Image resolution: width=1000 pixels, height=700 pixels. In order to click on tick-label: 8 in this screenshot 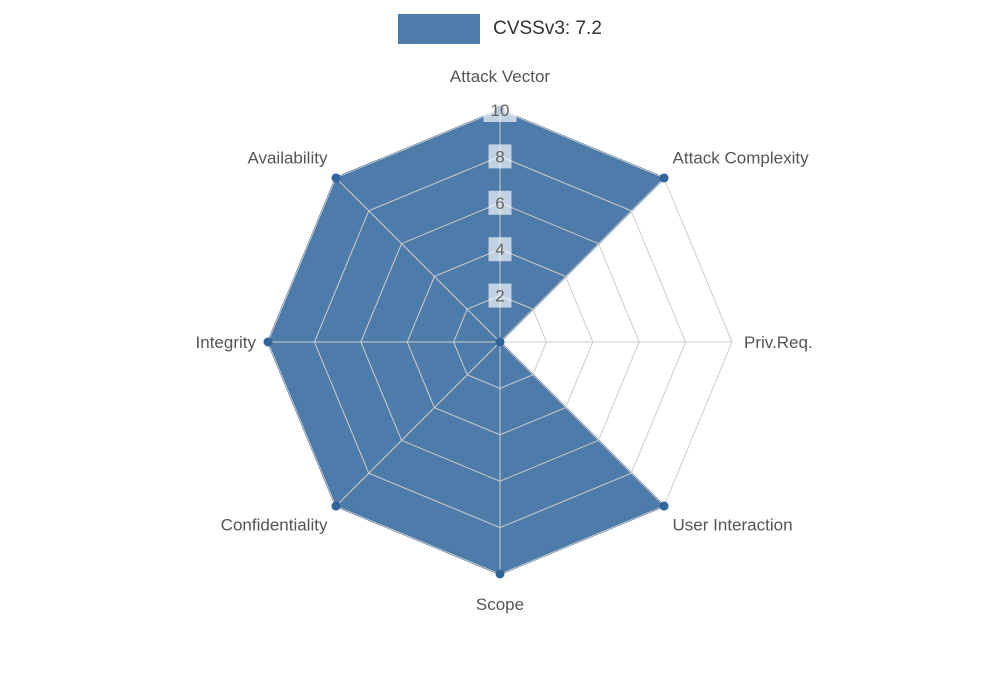, I will do `click(499, 156)`.